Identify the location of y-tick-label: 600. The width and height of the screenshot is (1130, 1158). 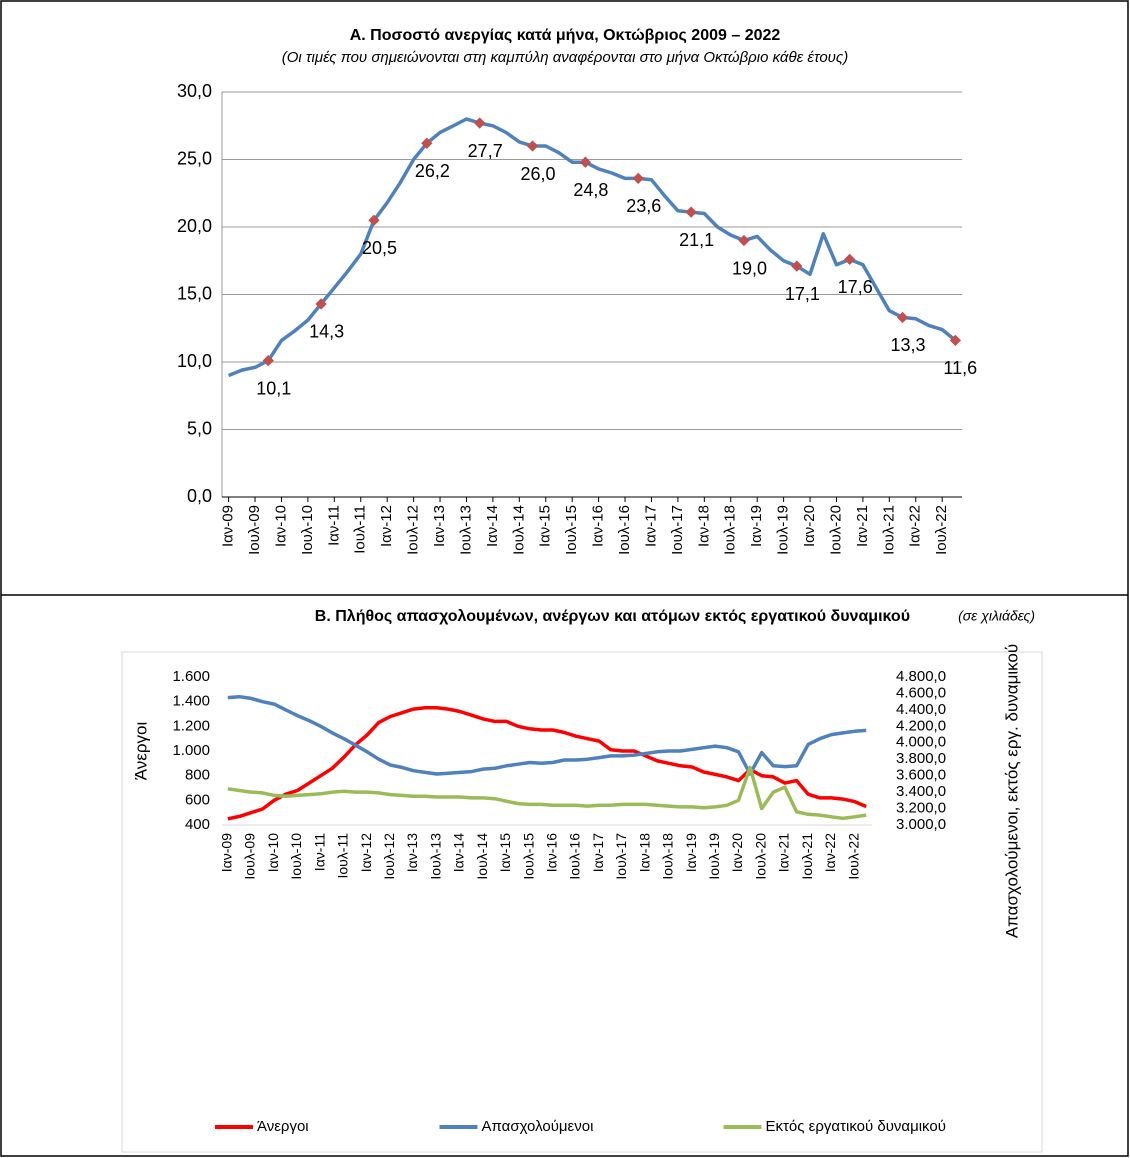
(197, 799).